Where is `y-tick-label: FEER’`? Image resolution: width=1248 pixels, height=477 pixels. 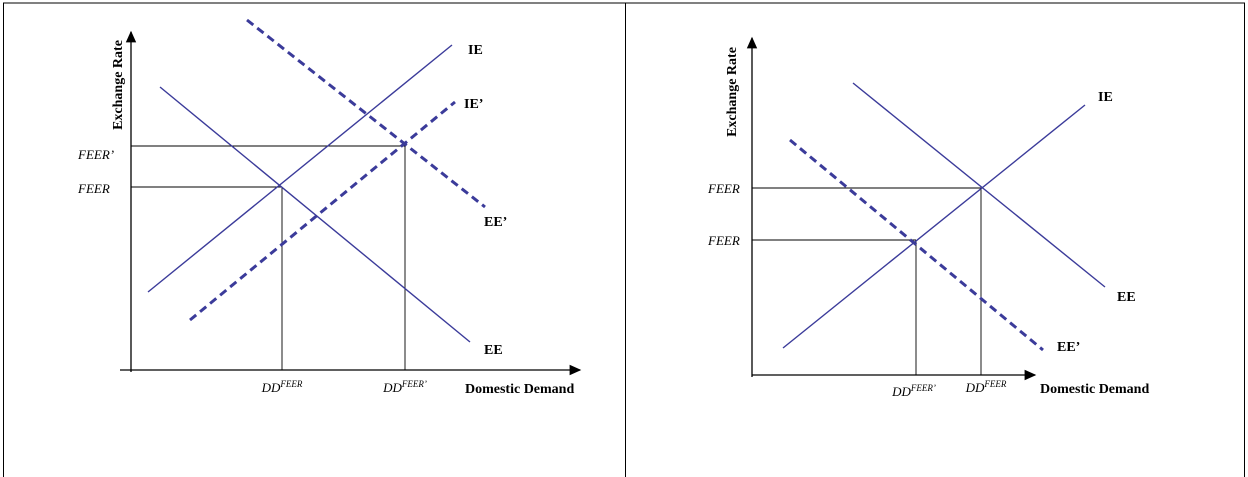
y-tick-label: FEER’ is located at coordinates (95, 154).